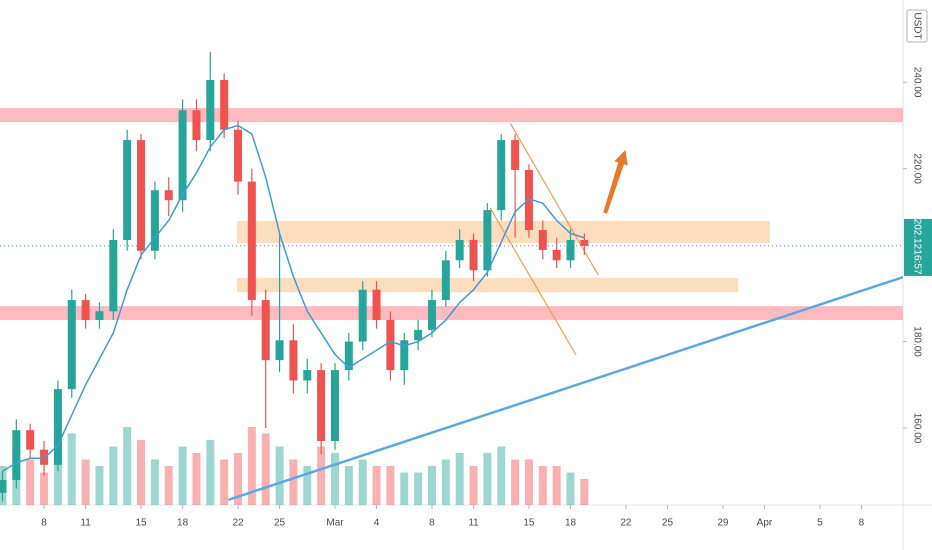 The height and width of the screenshot is (550, 932). I want to click on x-tick-label: Mar, so click(335, 523).